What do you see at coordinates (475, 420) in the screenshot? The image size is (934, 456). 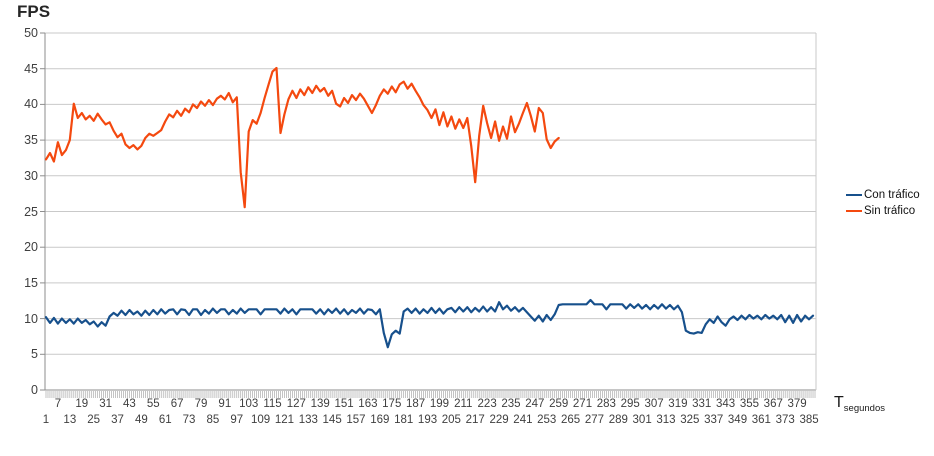 I see `x-axis-tick-label: 217` at bounding box center [475, 420].